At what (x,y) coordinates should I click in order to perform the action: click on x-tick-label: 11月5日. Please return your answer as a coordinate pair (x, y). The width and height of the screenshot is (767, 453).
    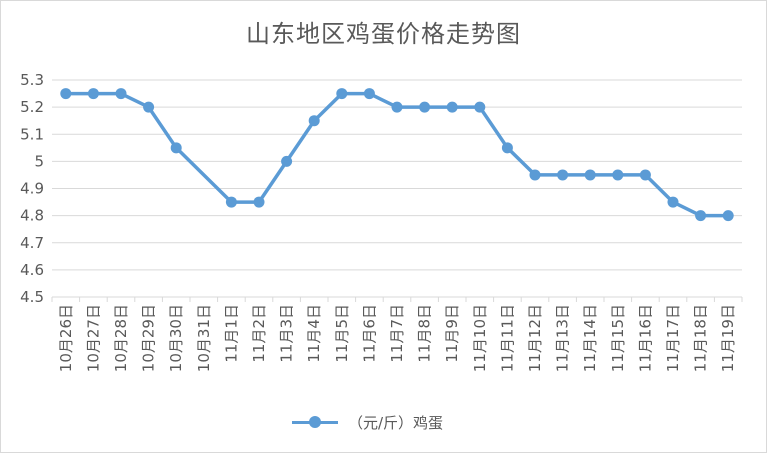
    Looking at the image, I should click on (342, 333).